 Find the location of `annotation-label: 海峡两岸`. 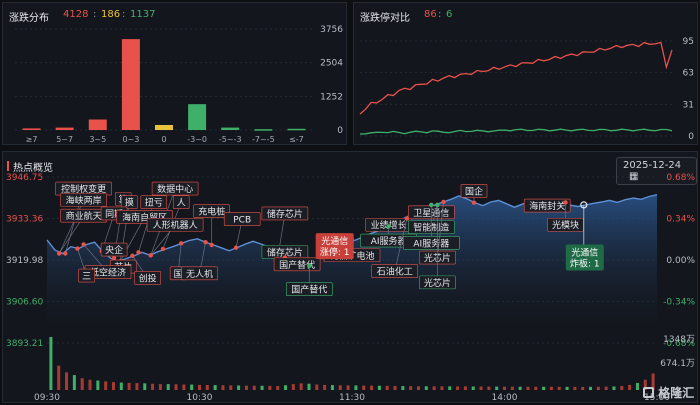

annotation-label: 海峡两岸 is located at coordinates (84, 200).